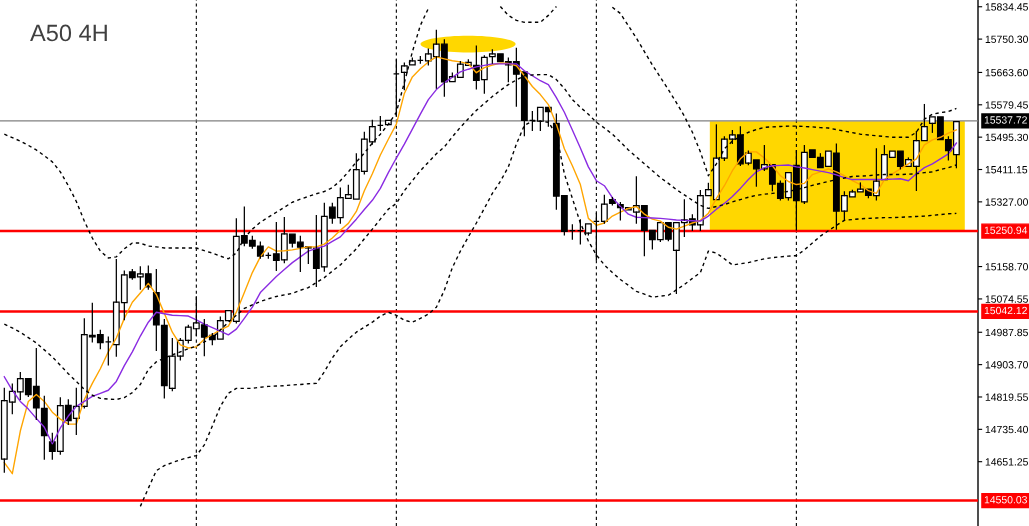  What do you see at coordinates (68, 33) in the screenshot?
I see `text: A50 4H` at bounding box center [68, 33].